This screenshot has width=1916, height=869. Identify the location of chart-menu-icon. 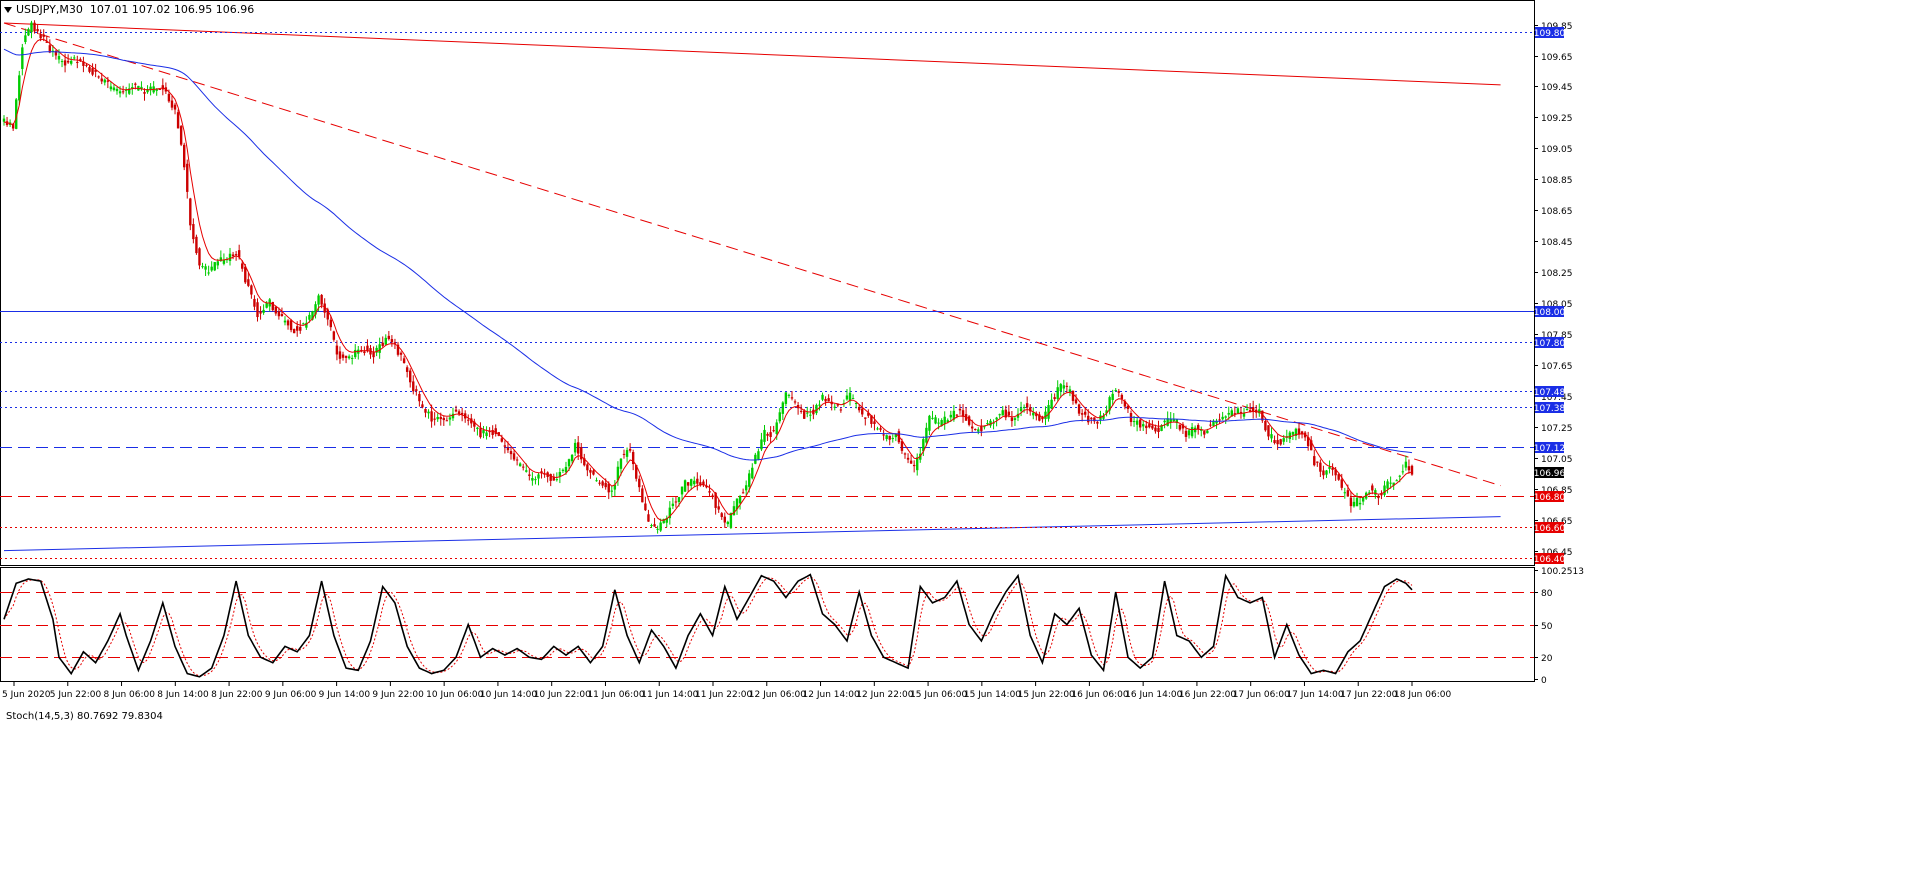
(8, 10).